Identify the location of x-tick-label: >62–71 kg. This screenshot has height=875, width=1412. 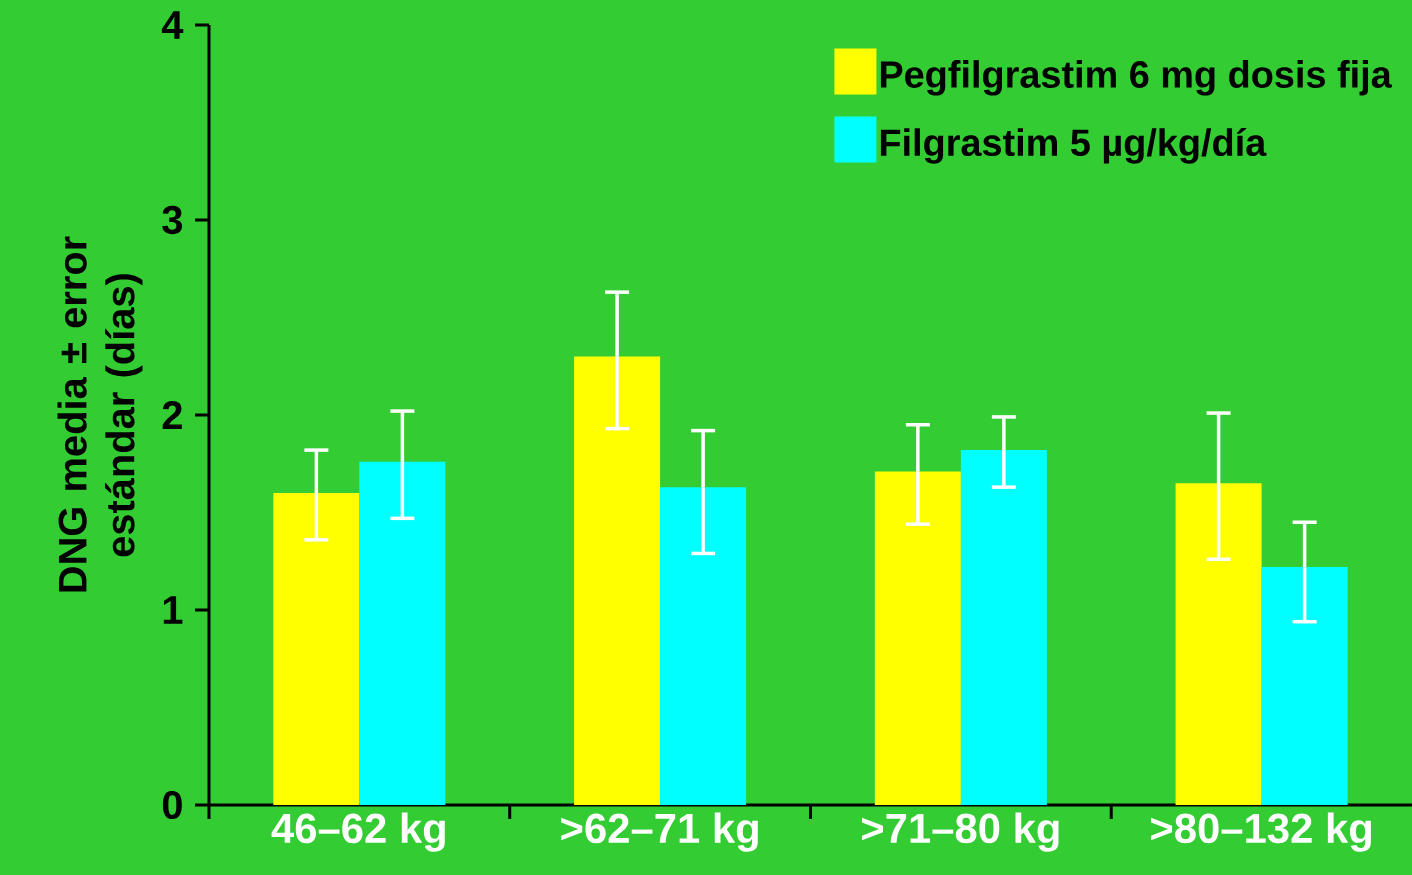
(659, 832).